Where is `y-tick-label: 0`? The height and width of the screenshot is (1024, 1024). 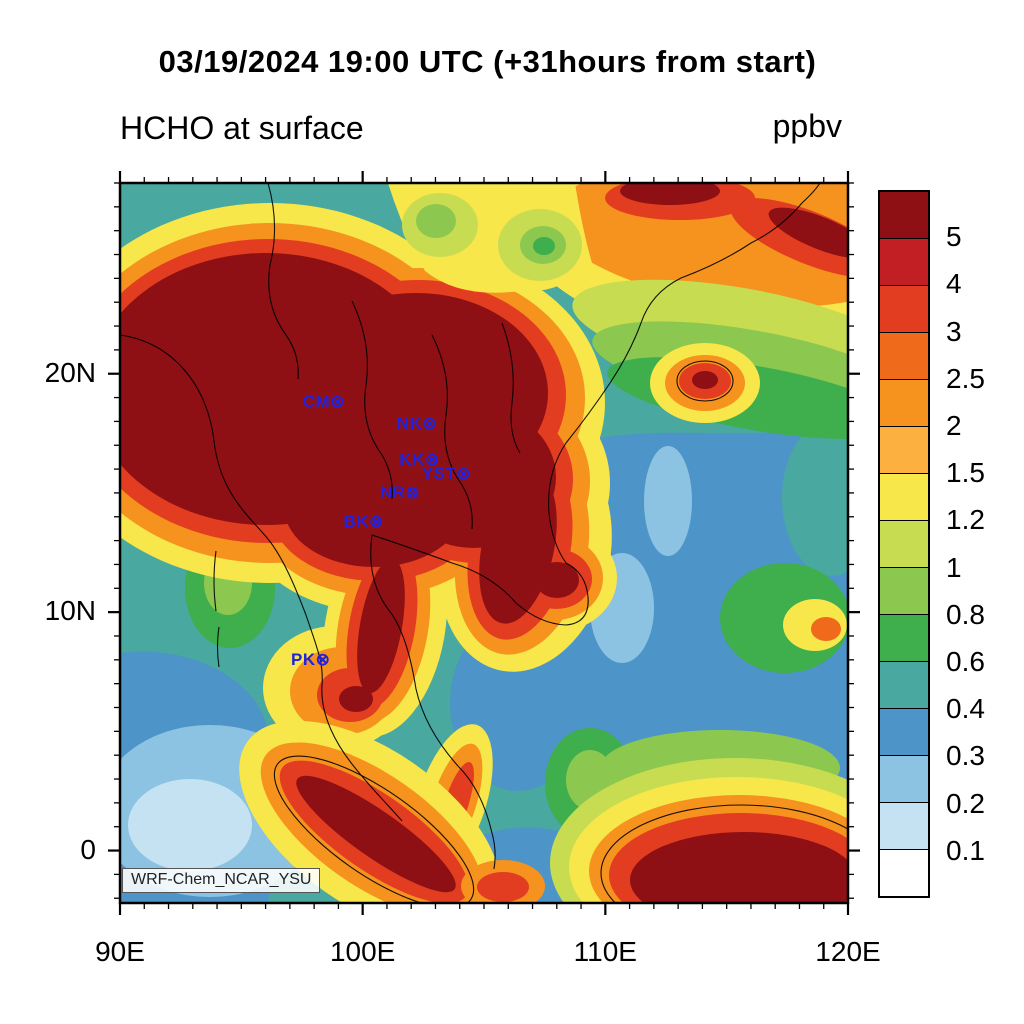
y-tick-label: 0 is located at coordinates (88, 849).